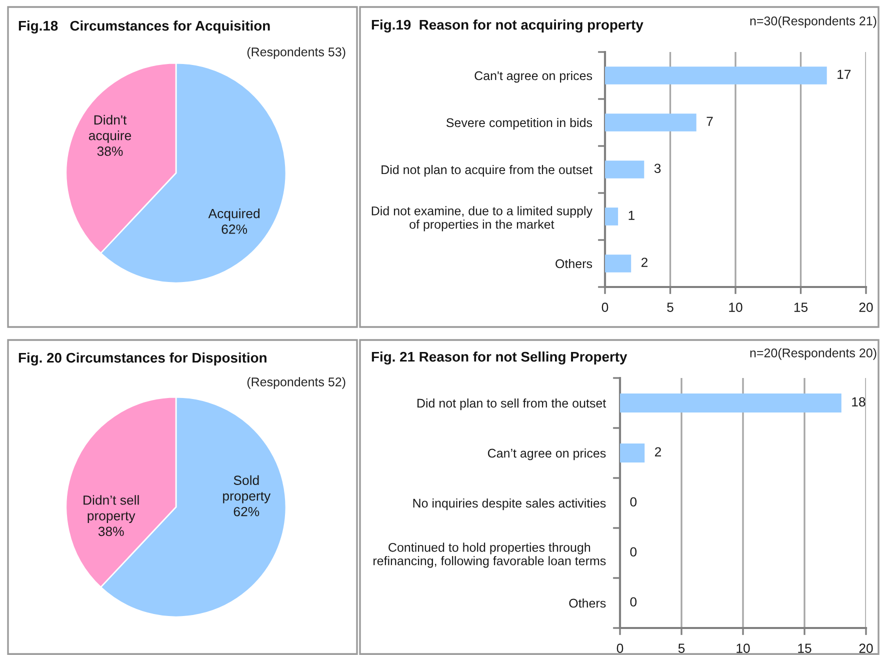  Describe the element at coordinates (509, 504) in the screenshot. I see `y-tick-label: No inquiries despite sales activities` at that location.